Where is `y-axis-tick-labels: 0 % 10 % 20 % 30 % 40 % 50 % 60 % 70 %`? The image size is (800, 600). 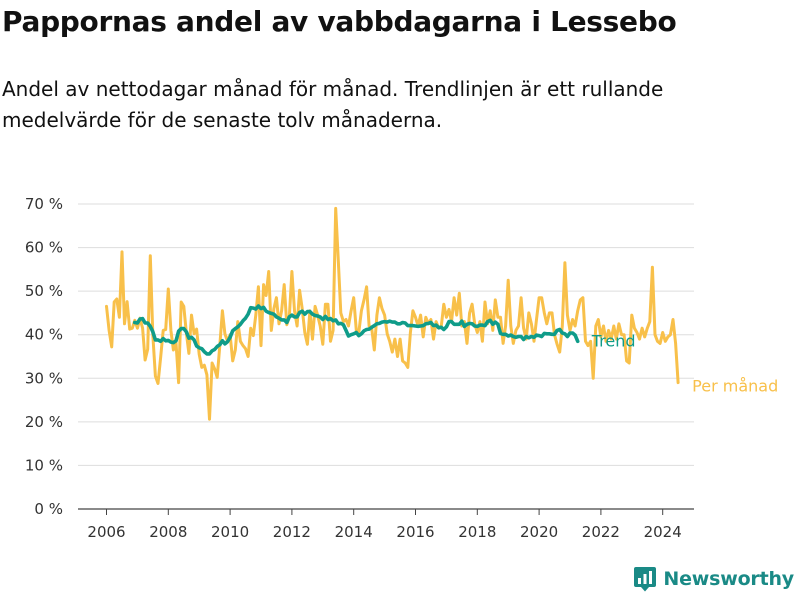 y-axis-tick-labels: 0 % 10 % 20 % 30 % 40 % 50 % 60 % 70 % is located at coordinates (44, 356).